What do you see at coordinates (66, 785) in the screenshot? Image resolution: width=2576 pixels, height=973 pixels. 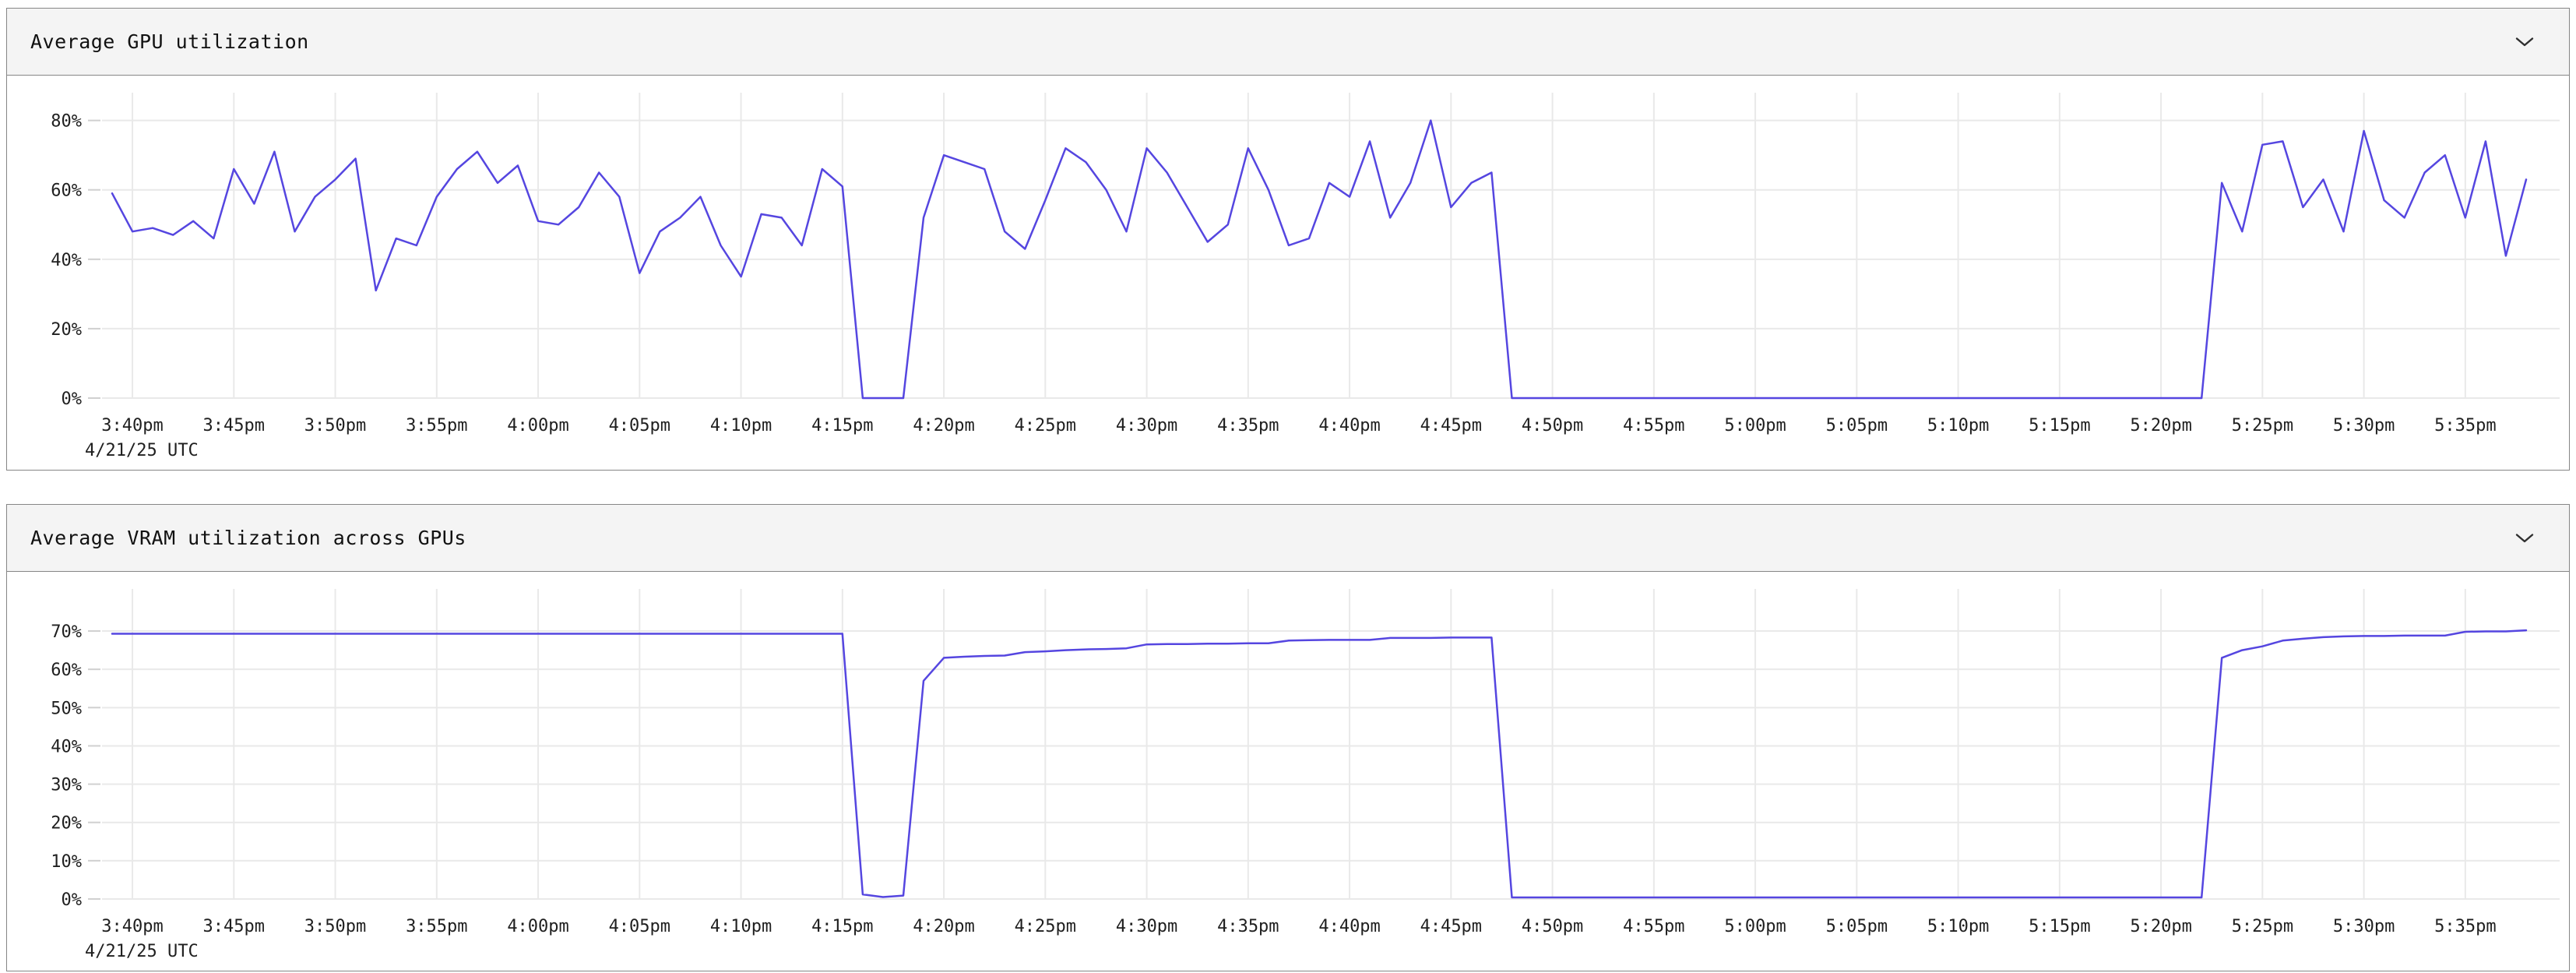 I see `y-axis-tick-label: 30%` at bounding box center [66, 785].